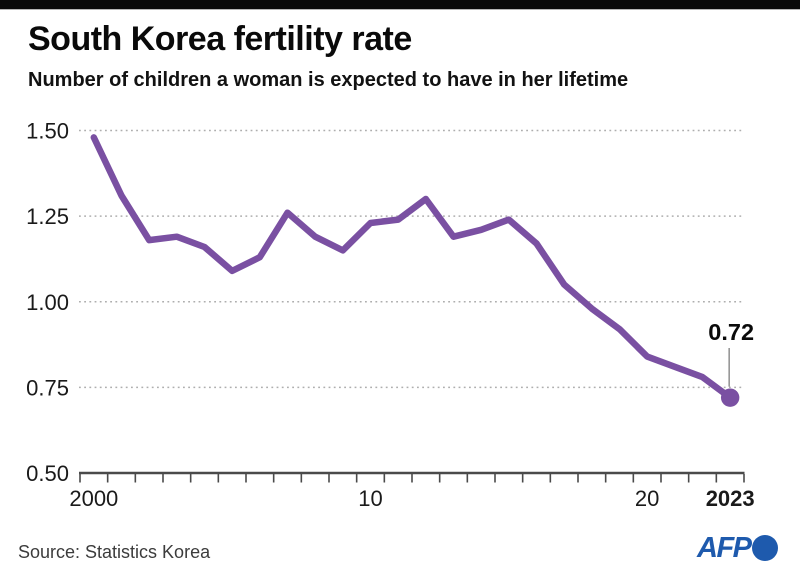 The width and height of the screenshot is (800, 574). Describe the element at coordinates (47, 387) in the screenshot. I see `y-axis-label: 0.75` at that location.